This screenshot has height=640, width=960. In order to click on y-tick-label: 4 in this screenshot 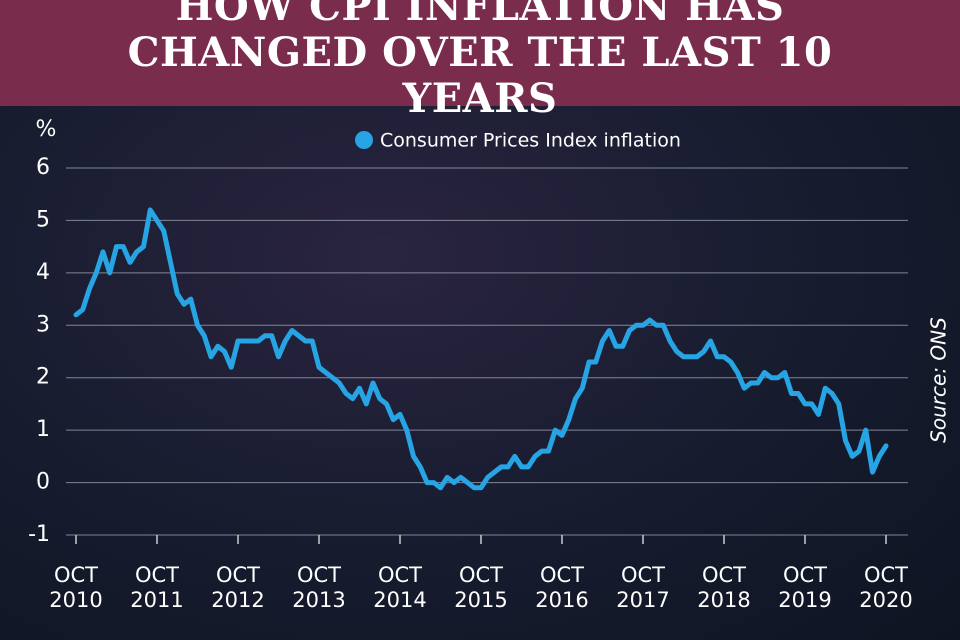, I will do `click(43, 272)`.